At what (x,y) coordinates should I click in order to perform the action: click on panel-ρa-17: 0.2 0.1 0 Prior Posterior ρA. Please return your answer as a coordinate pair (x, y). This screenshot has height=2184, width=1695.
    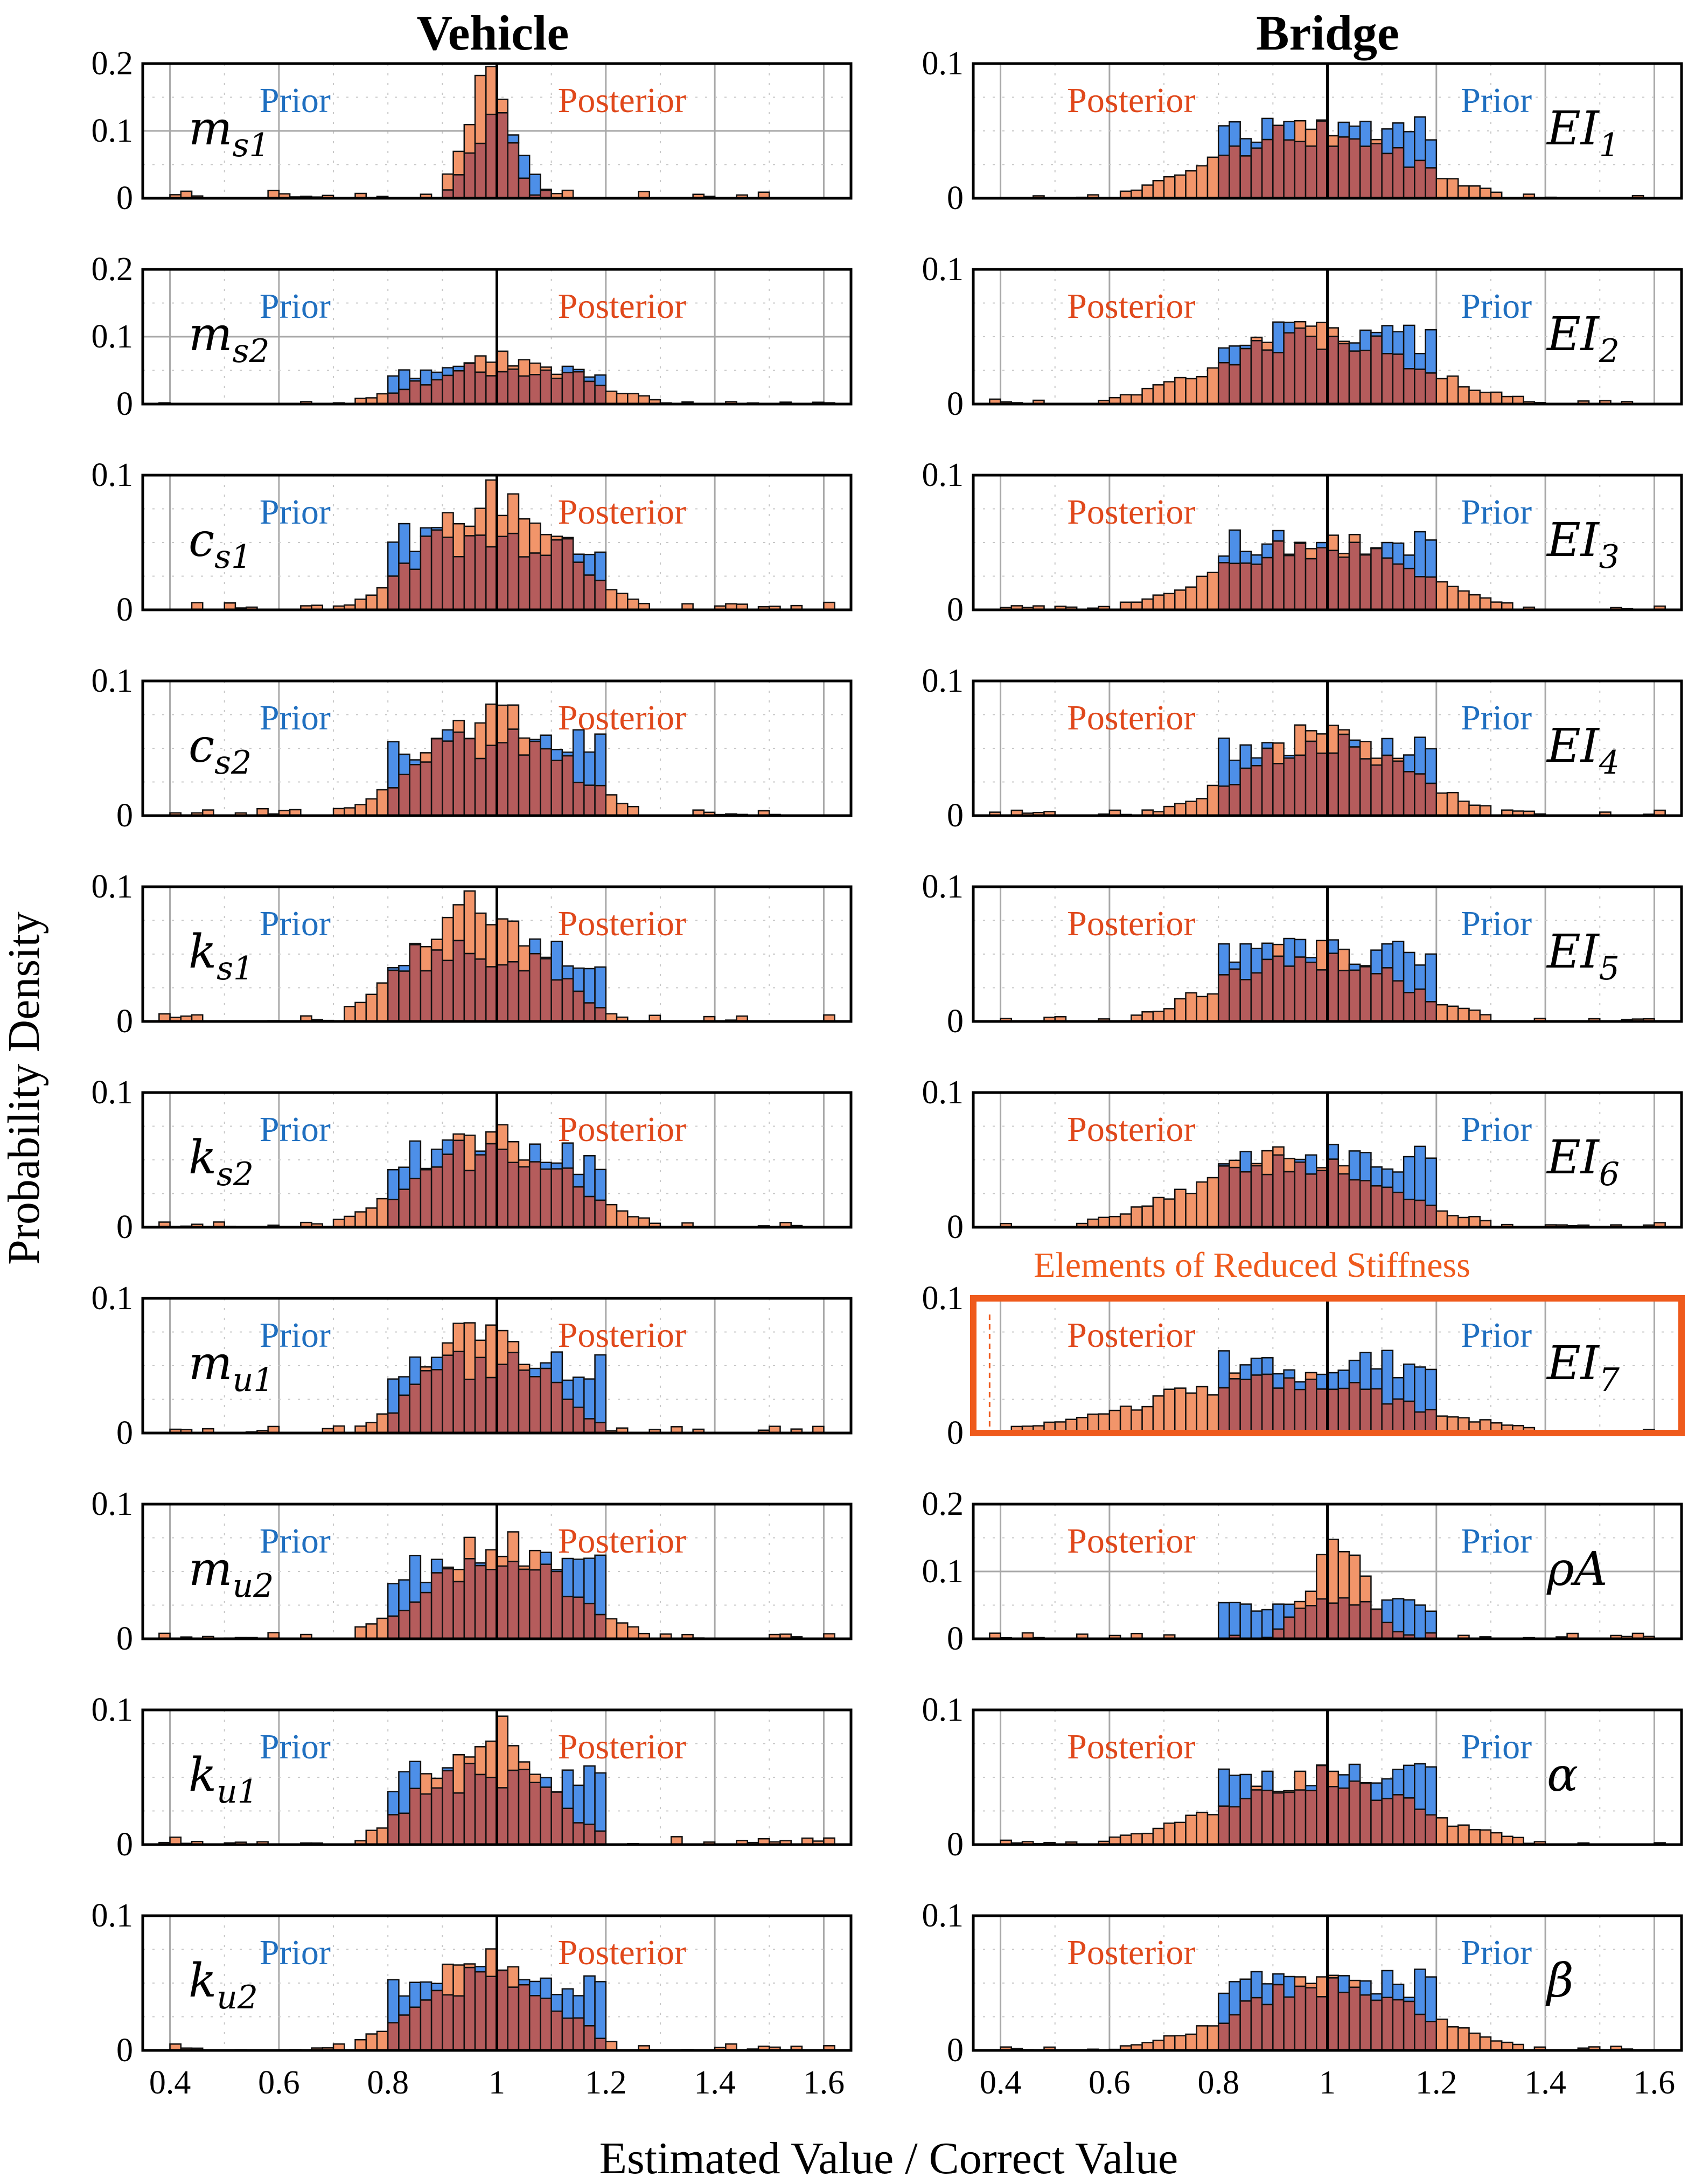
    Looking at the image, I should click on (1302, 1571).